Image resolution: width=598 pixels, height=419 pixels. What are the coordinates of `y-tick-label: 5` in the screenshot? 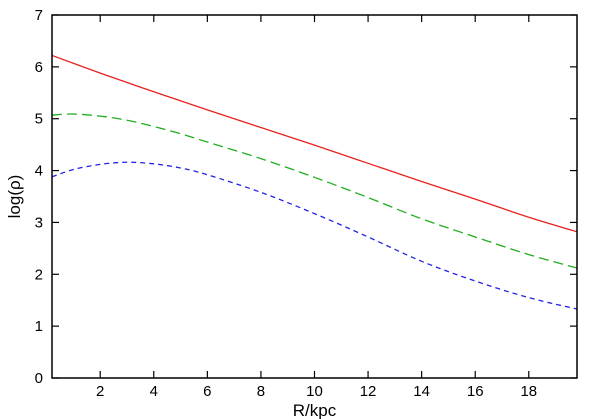 It's located at (39, 119).